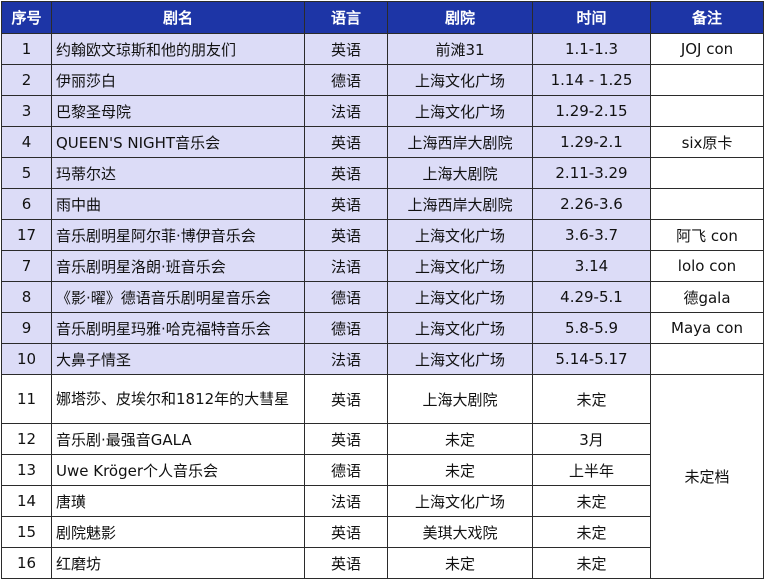 The height and width of the screenshot is (581, 764). What do you see at coordinates (707, 476) in the screenshot?
I see `undetermined-note-cell: 未定档` at bounding box center [707, 476].